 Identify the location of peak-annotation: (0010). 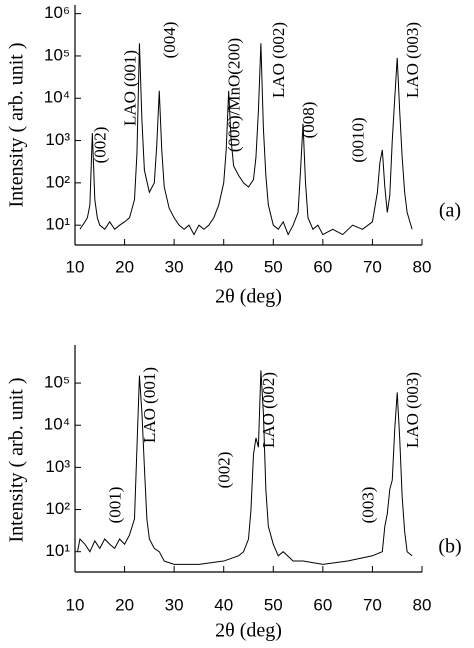
(357, 139).